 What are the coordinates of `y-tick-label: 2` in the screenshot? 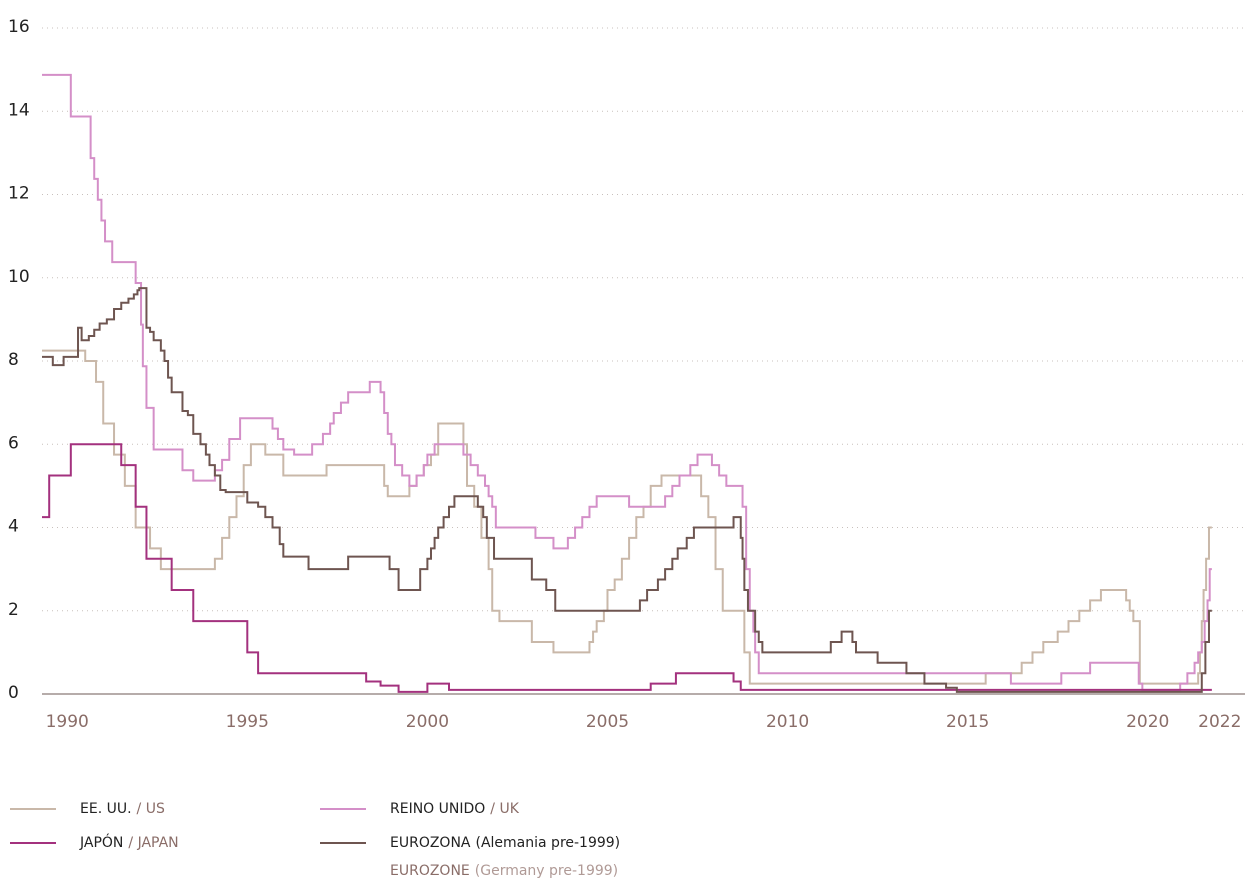 It's located at (13, 610).